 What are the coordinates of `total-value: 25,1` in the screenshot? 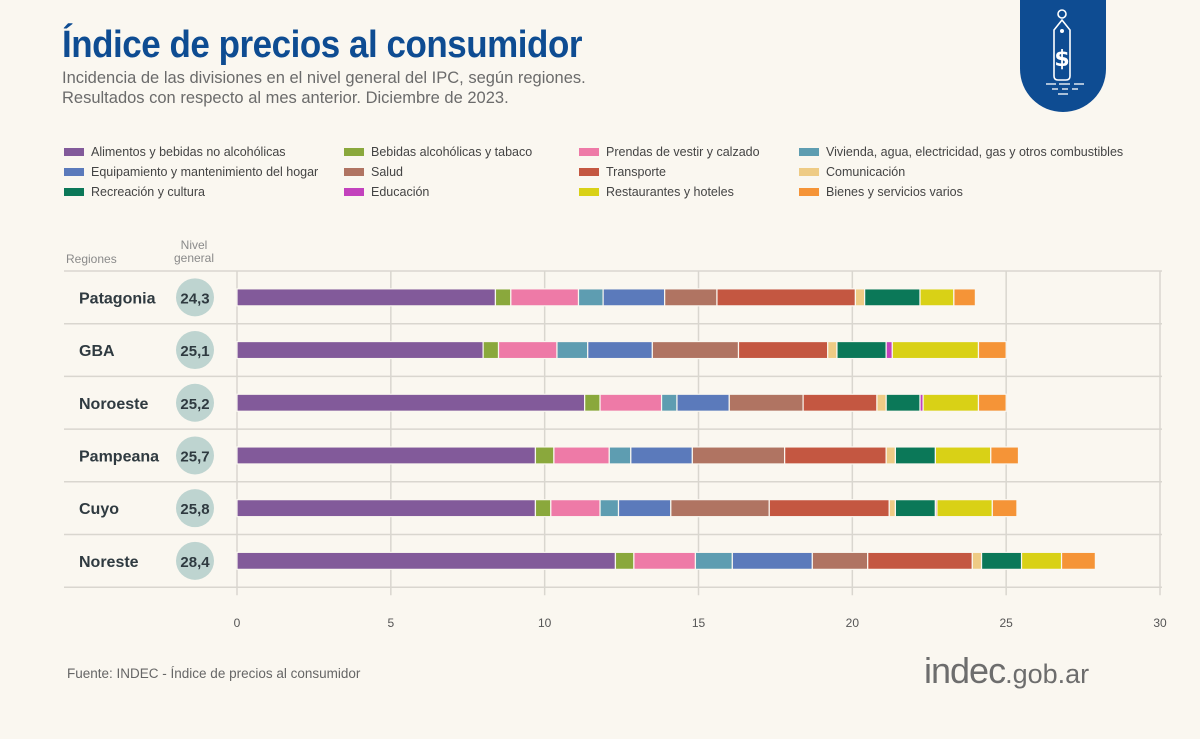 It's located at (194, 351).